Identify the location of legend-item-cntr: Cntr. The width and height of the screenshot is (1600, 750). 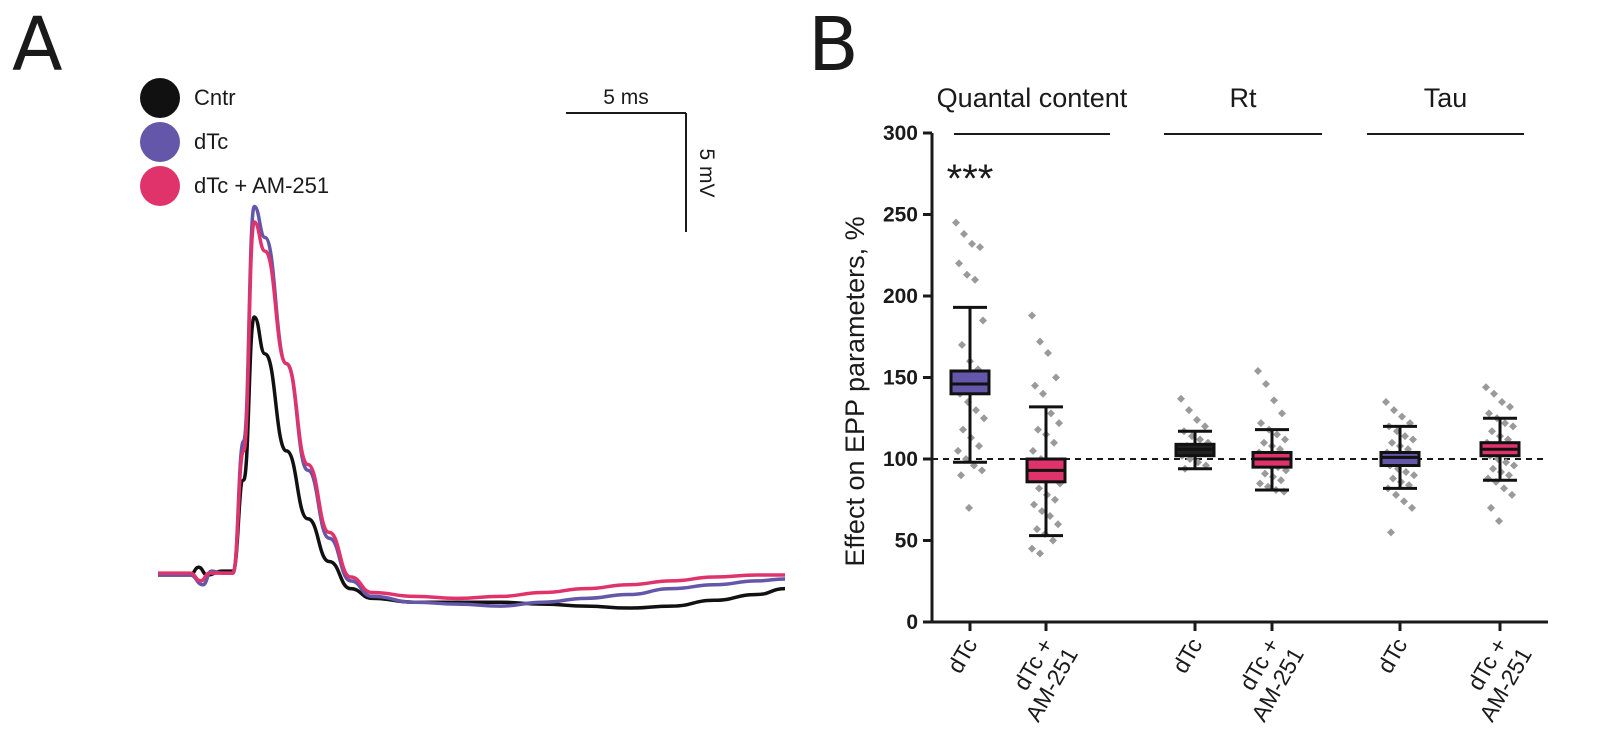
(234, 98).